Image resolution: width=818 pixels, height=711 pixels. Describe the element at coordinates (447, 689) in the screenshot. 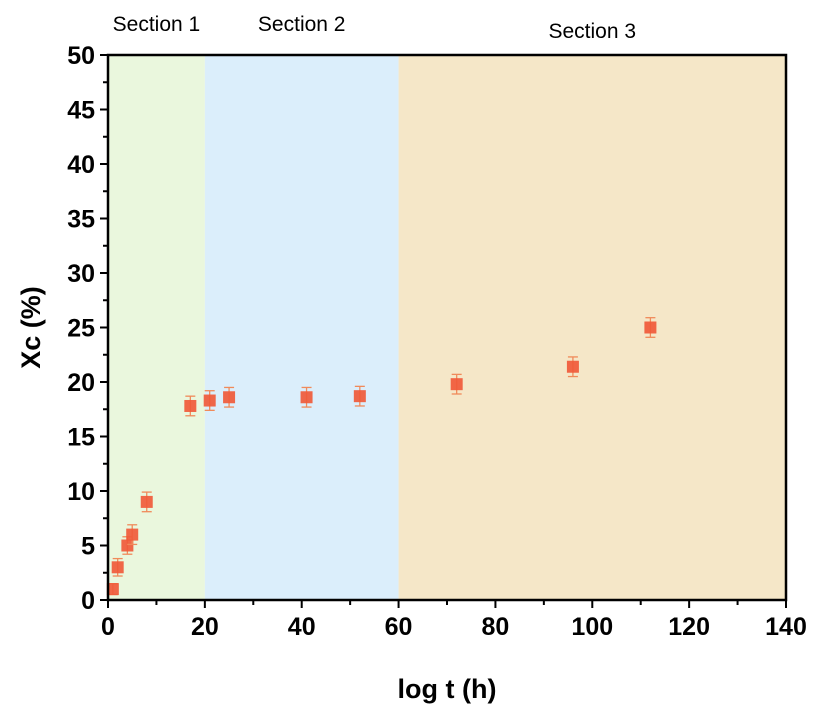

I see `x-axis-title: log t (h)` at that location.